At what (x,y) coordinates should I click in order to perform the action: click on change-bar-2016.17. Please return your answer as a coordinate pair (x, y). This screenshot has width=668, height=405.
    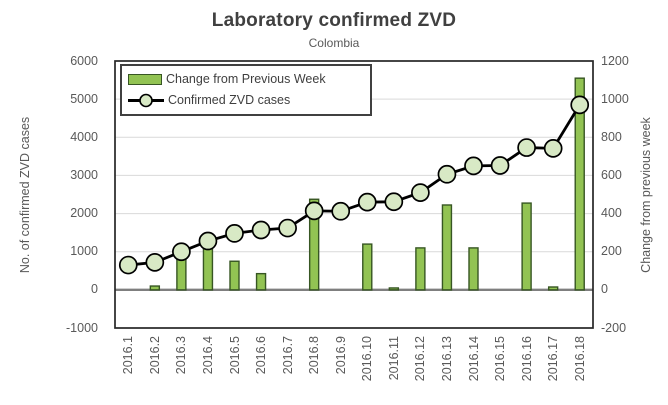
    Looking at the image, I should click on (553, 288).